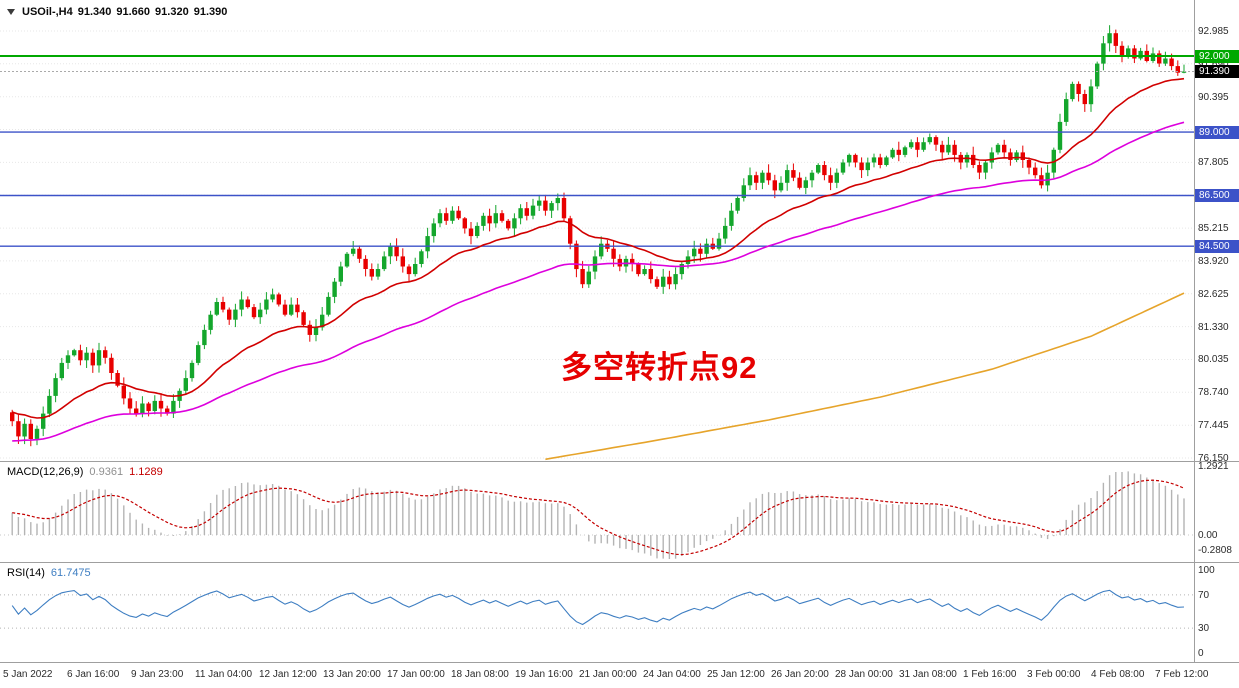 This screenshot has width=1239, height=688. What do you see at coordinates (672, 674) in the screenshot?
I see `time-axis-label: 24 Jan 04:00` at bounding box center [672, 674].